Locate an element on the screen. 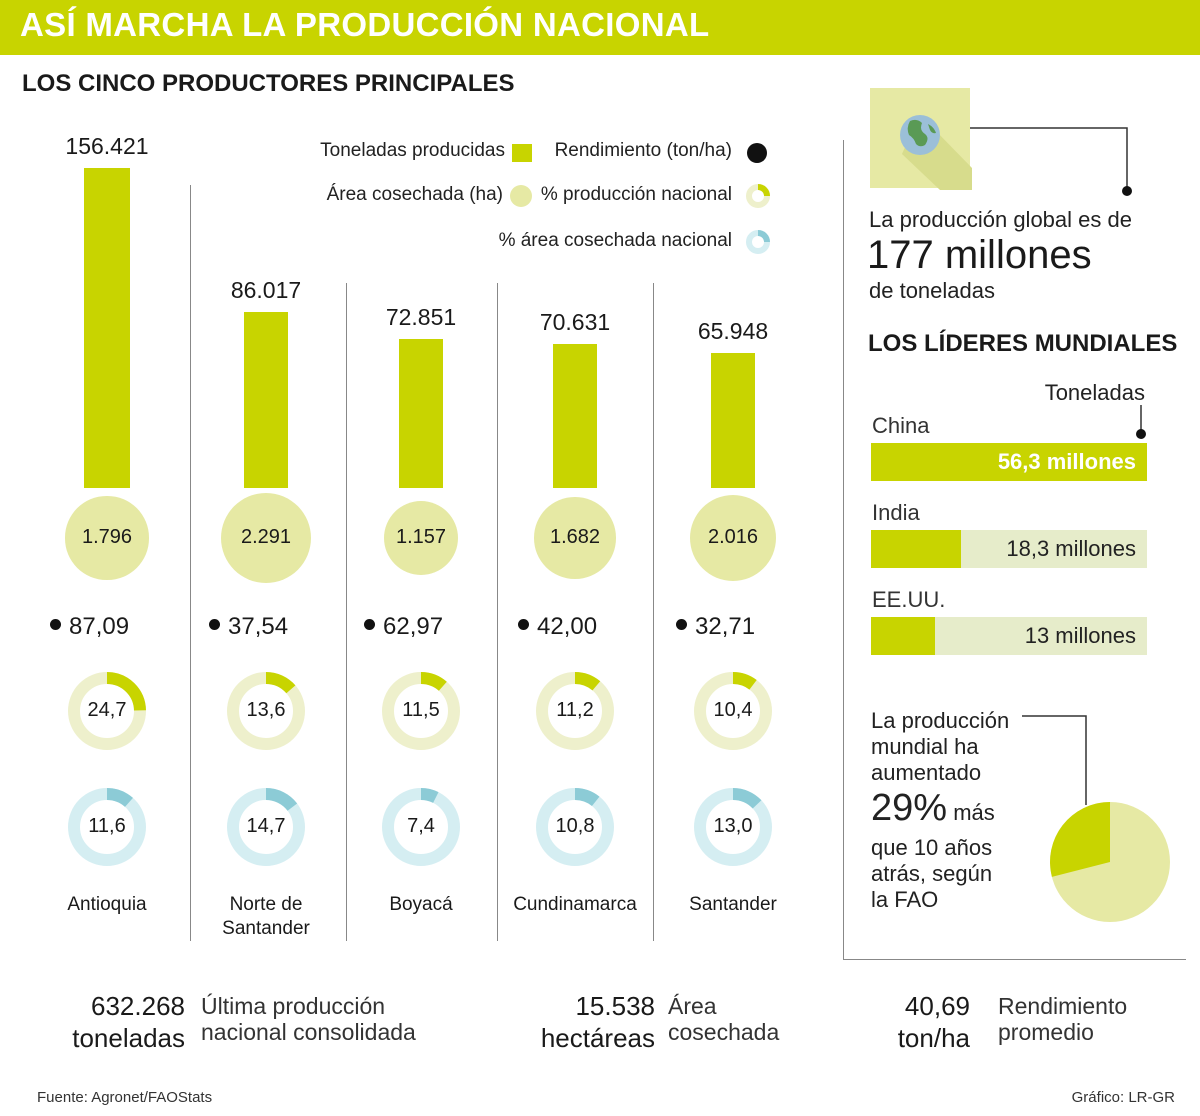 The image size is (1200, 1116). tons-value: 156.421 is located at coordinates (107, 146).